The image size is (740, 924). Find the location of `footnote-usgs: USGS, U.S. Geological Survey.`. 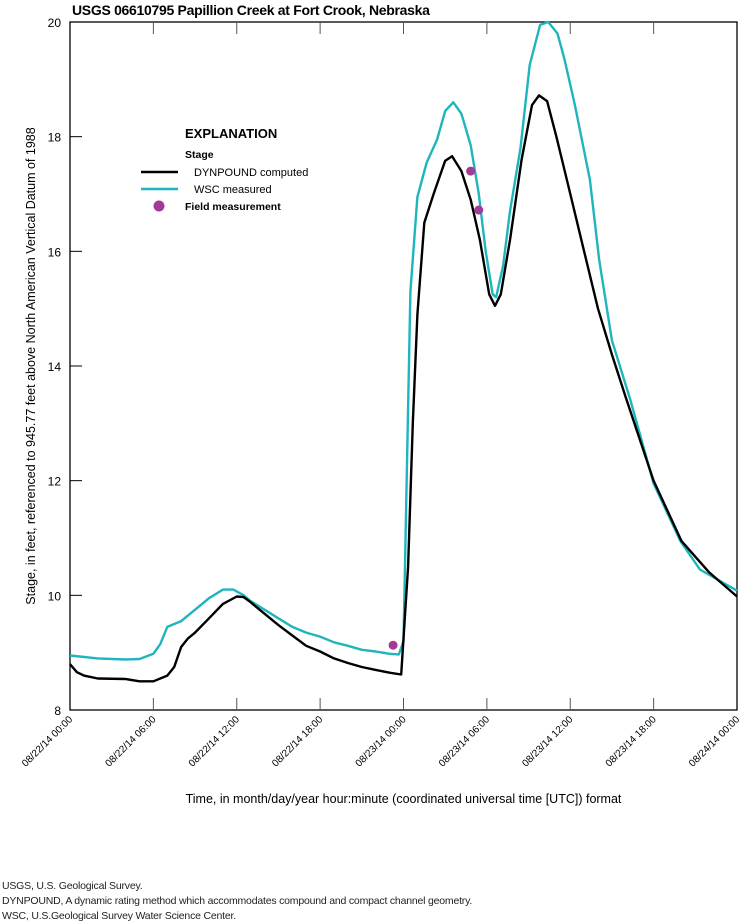

footnote-usgs: USGS, U.S. Geological Survey. is located at coordinates (72, 886).